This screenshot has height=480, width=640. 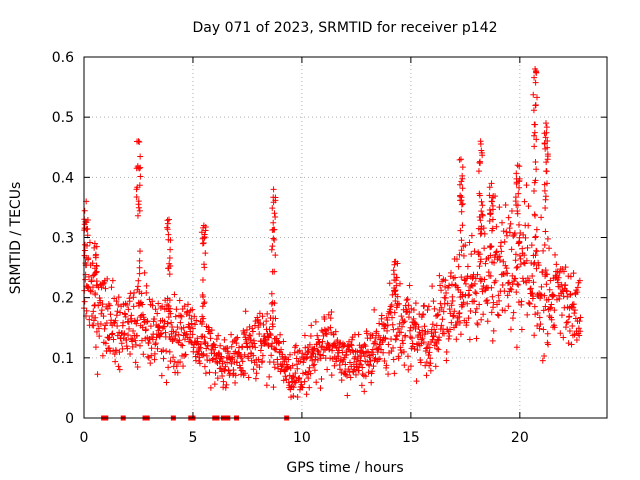 What do you see at coordinates (520, 438) in the screenshot?
I see `x-tick-label: 20` at bounding box center [520, 438].